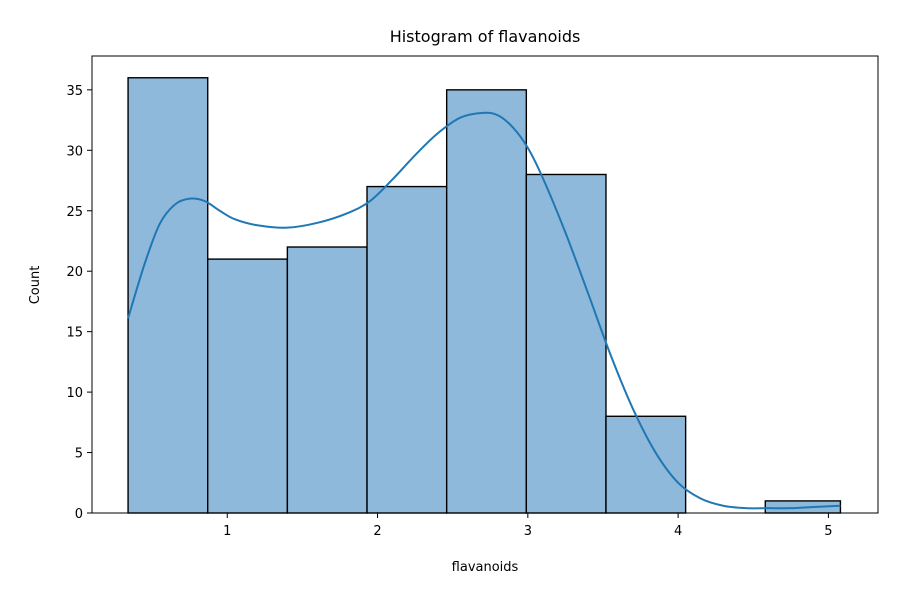 This screenshot has height=600, width=900. What do you see at coordinates (35, 285) in the screenshot?
I see `y-axis-label: Count` at bounding box center [35, 285].